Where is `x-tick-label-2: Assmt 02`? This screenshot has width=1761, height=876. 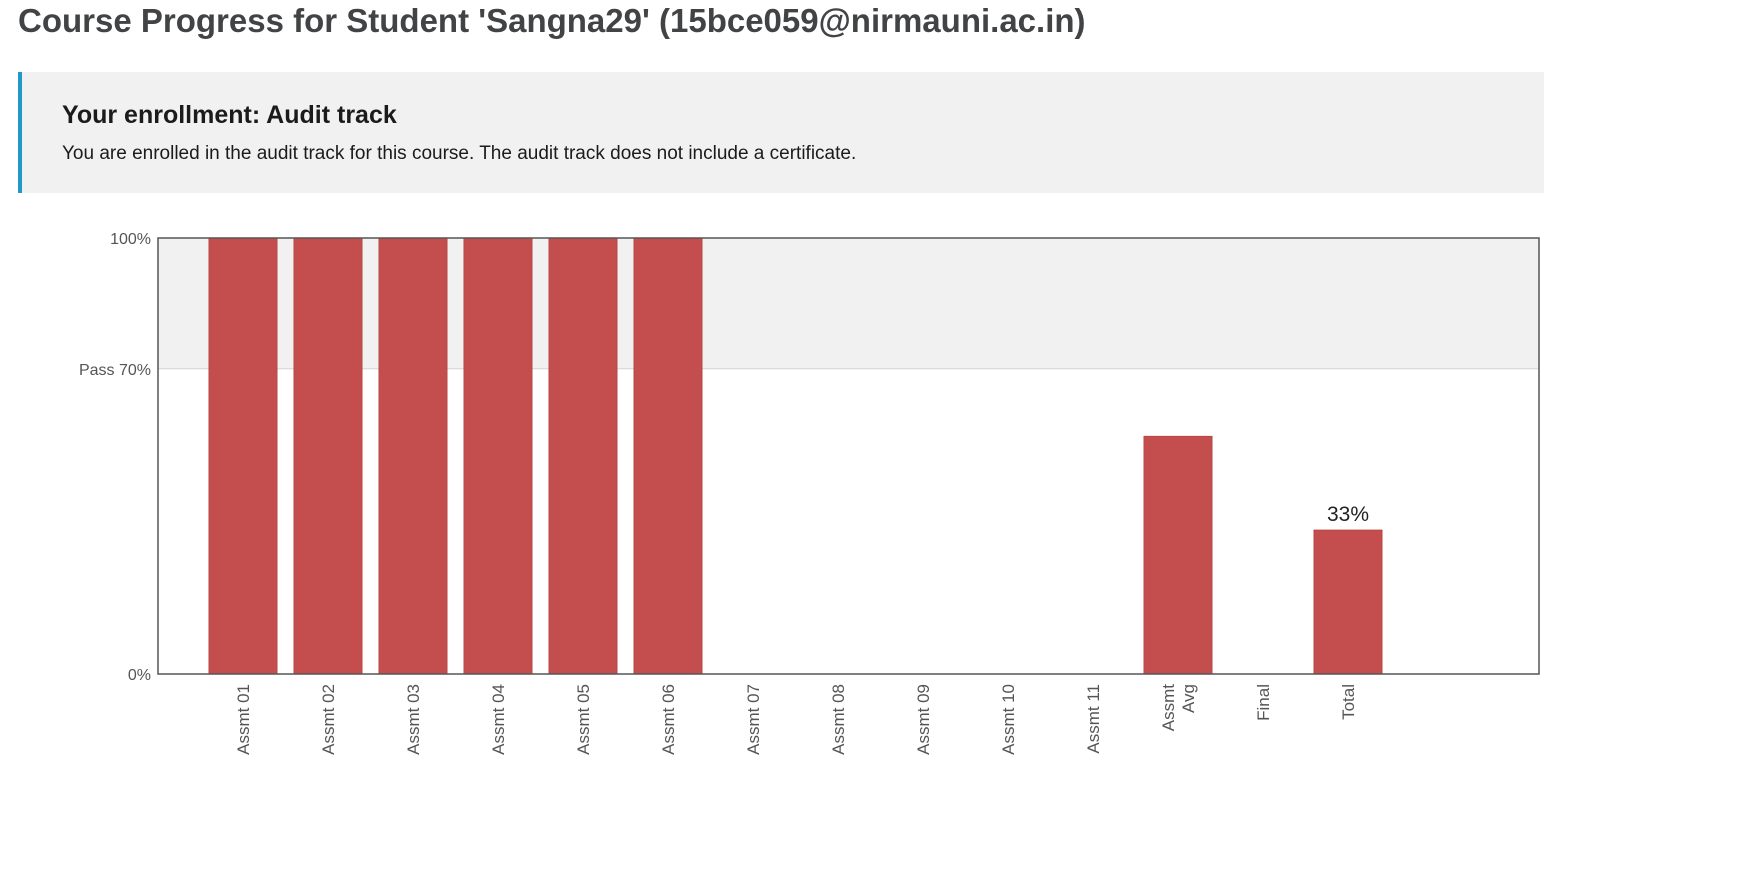
x-tick-label-2: Assmt 02 is located at coordinates (328, 719).